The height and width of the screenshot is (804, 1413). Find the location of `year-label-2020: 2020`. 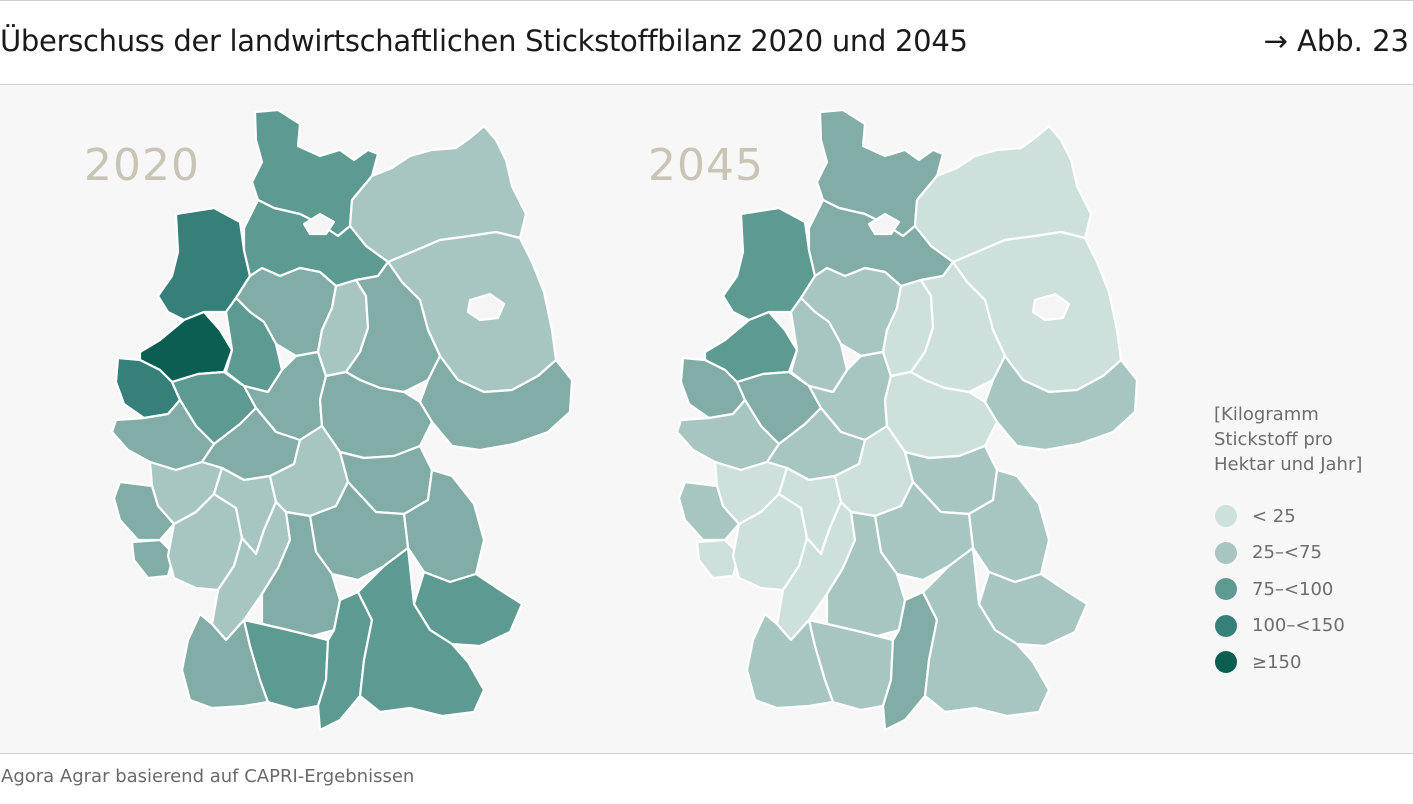

year-label-2020: 2020 is located at coordinates (142, 165).